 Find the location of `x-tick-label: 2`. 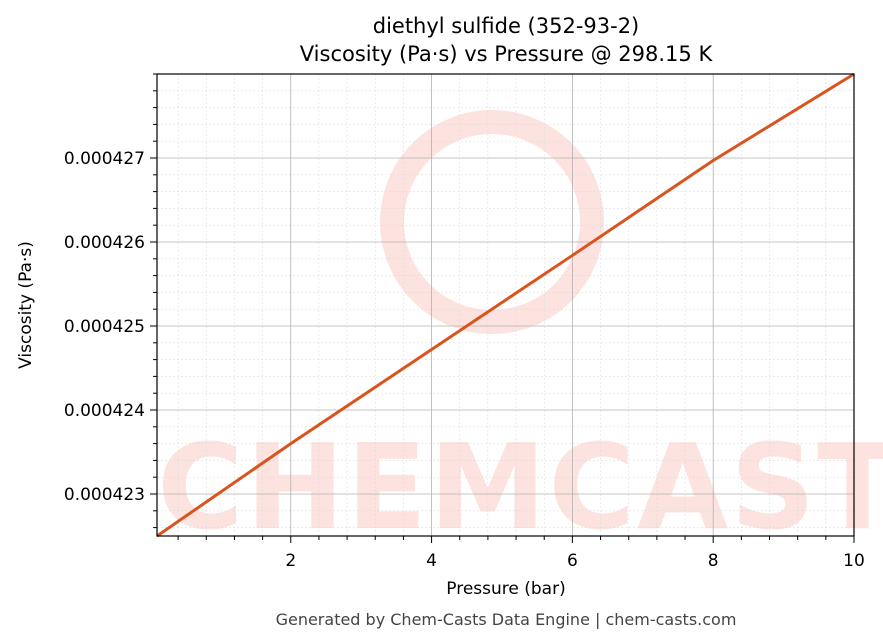

x-tick-label: 2 is located at coordinates (290, 561).